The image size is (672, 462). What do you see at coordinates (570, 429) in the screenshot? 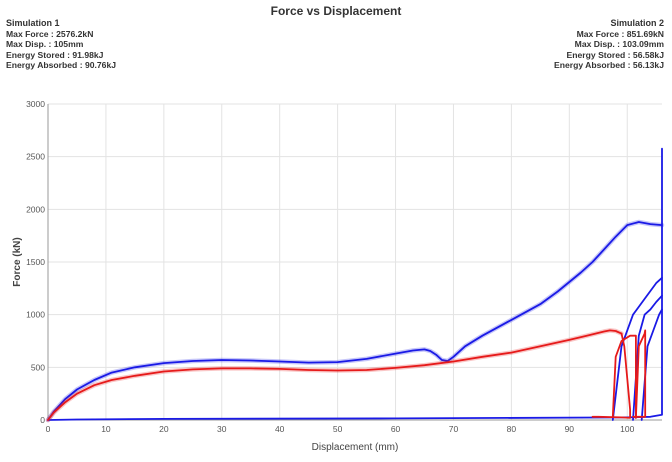
I see `x-tick-label: 90` at bounding box center [570, 429].